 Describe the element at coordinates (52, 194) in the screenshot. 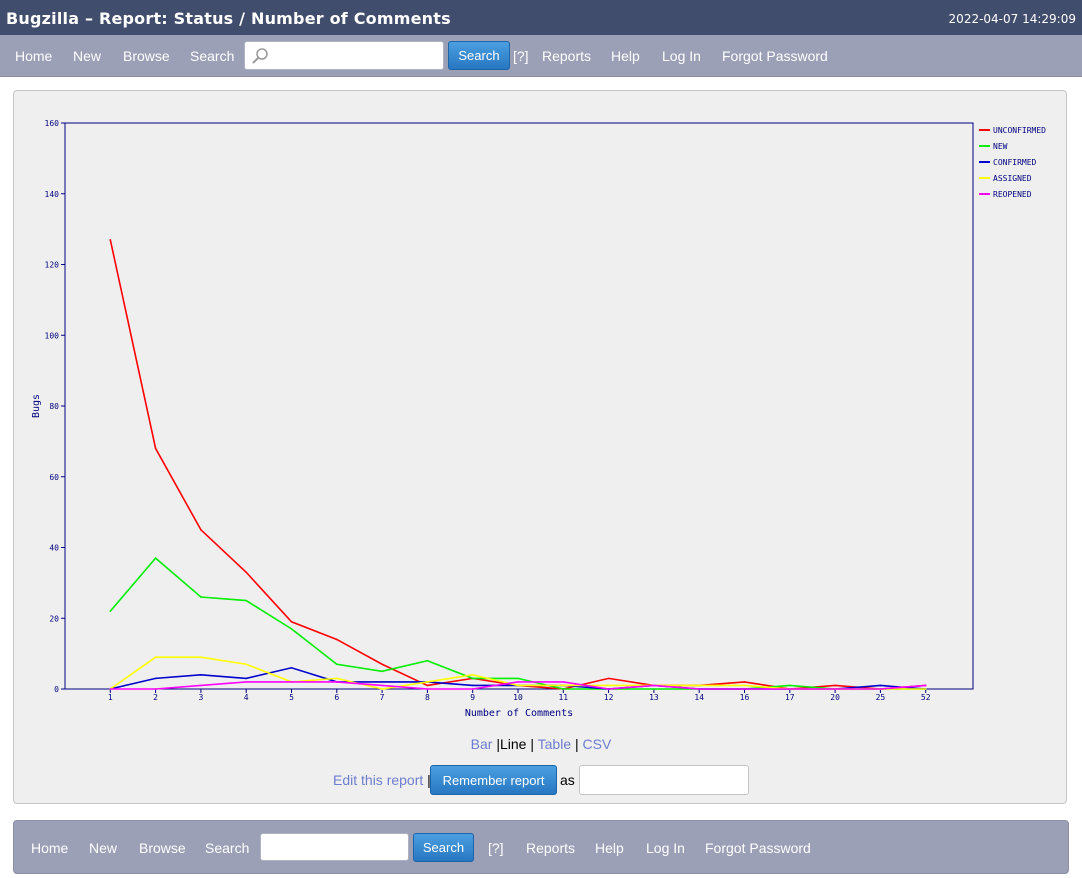

I see `y-tick-label: 140` at that location.